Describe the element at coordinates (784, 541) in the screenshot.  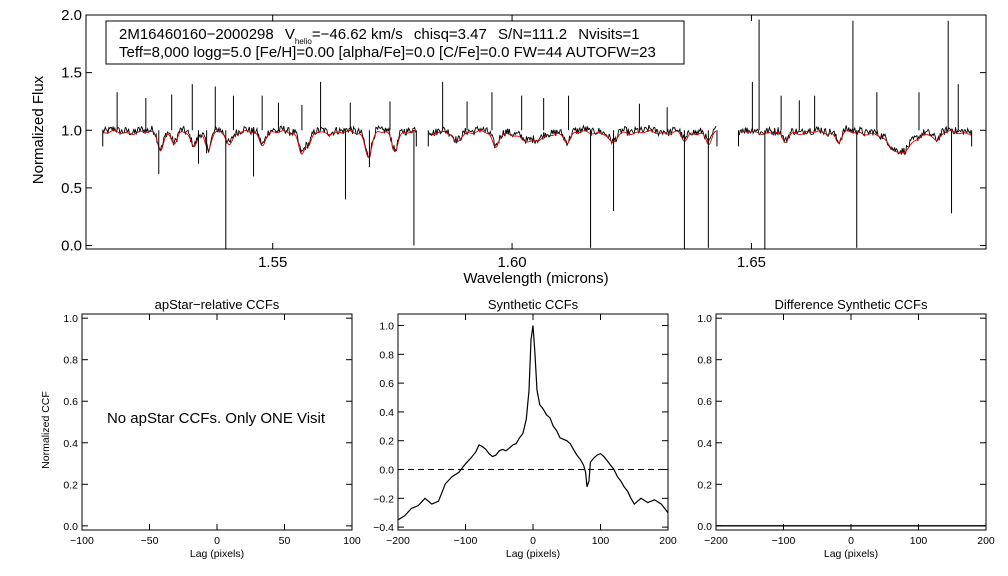
I see `difference-ccf-xtick-label: −100` at that location.